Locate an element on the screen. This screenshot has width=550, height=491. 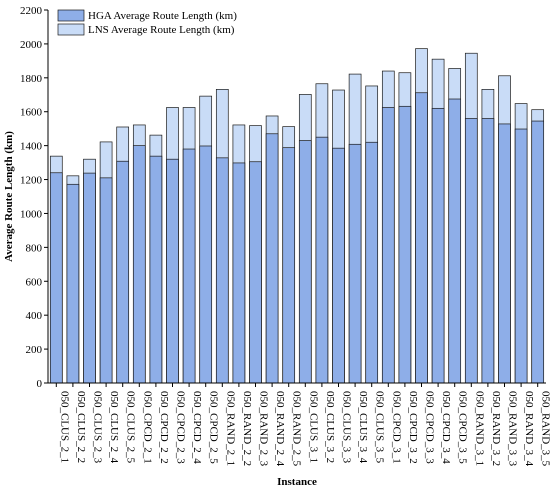
y-tick-label: 600 is located at coordinates (34, 282).